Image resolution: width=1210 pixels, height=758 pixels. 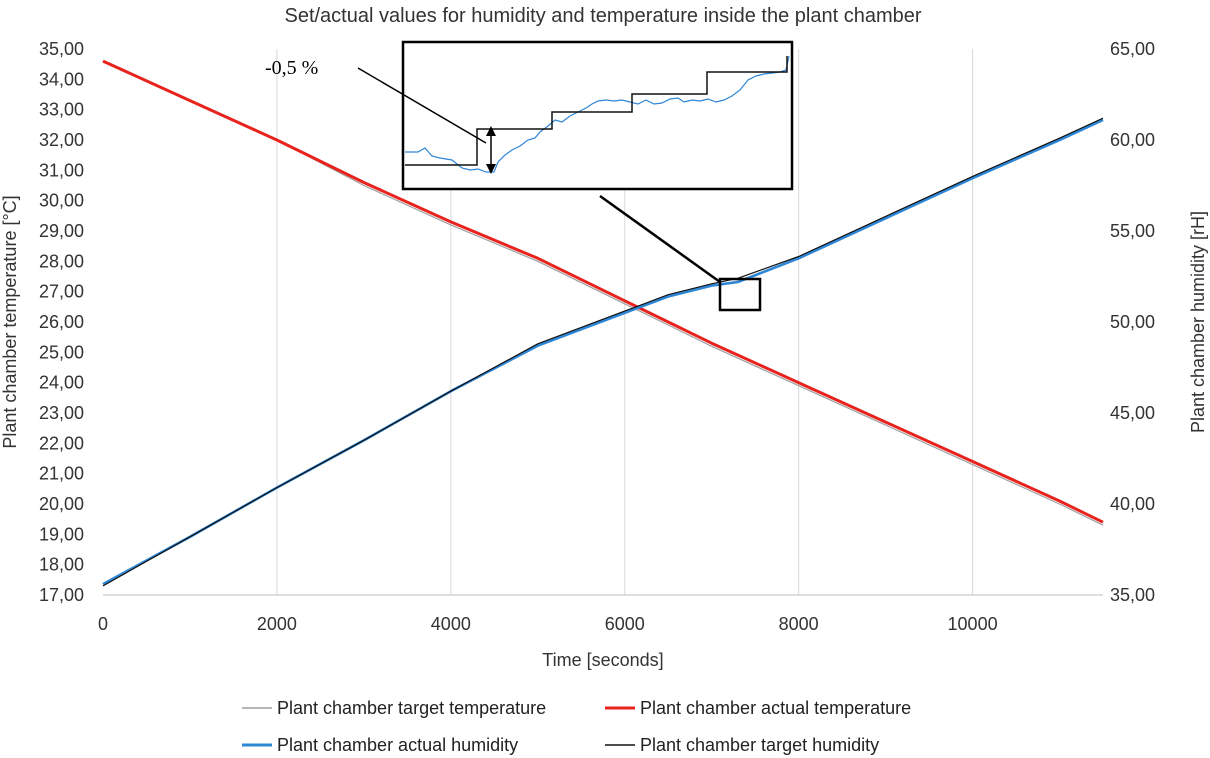 What do you see at coordinates (411, 708) in the screenshot?
I see `legend-label-target-temperature: Plant chamber target temperature` at bounding box center [411, 708].